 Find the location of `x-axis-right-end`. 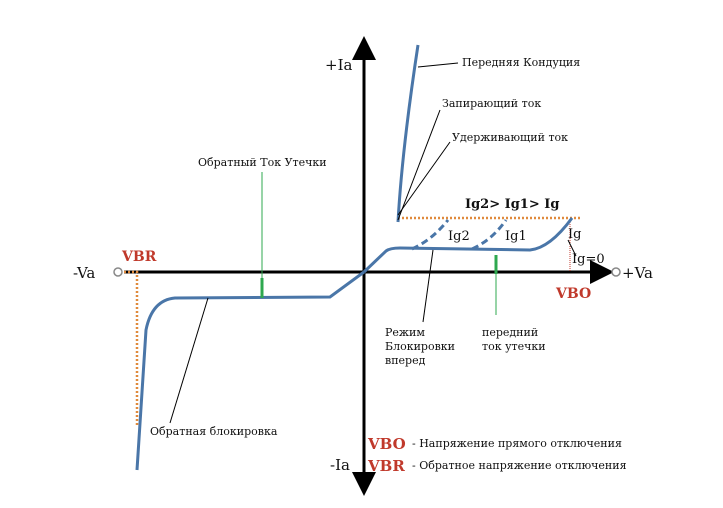

x-axis-right-end is located at coordinates (616, 272).